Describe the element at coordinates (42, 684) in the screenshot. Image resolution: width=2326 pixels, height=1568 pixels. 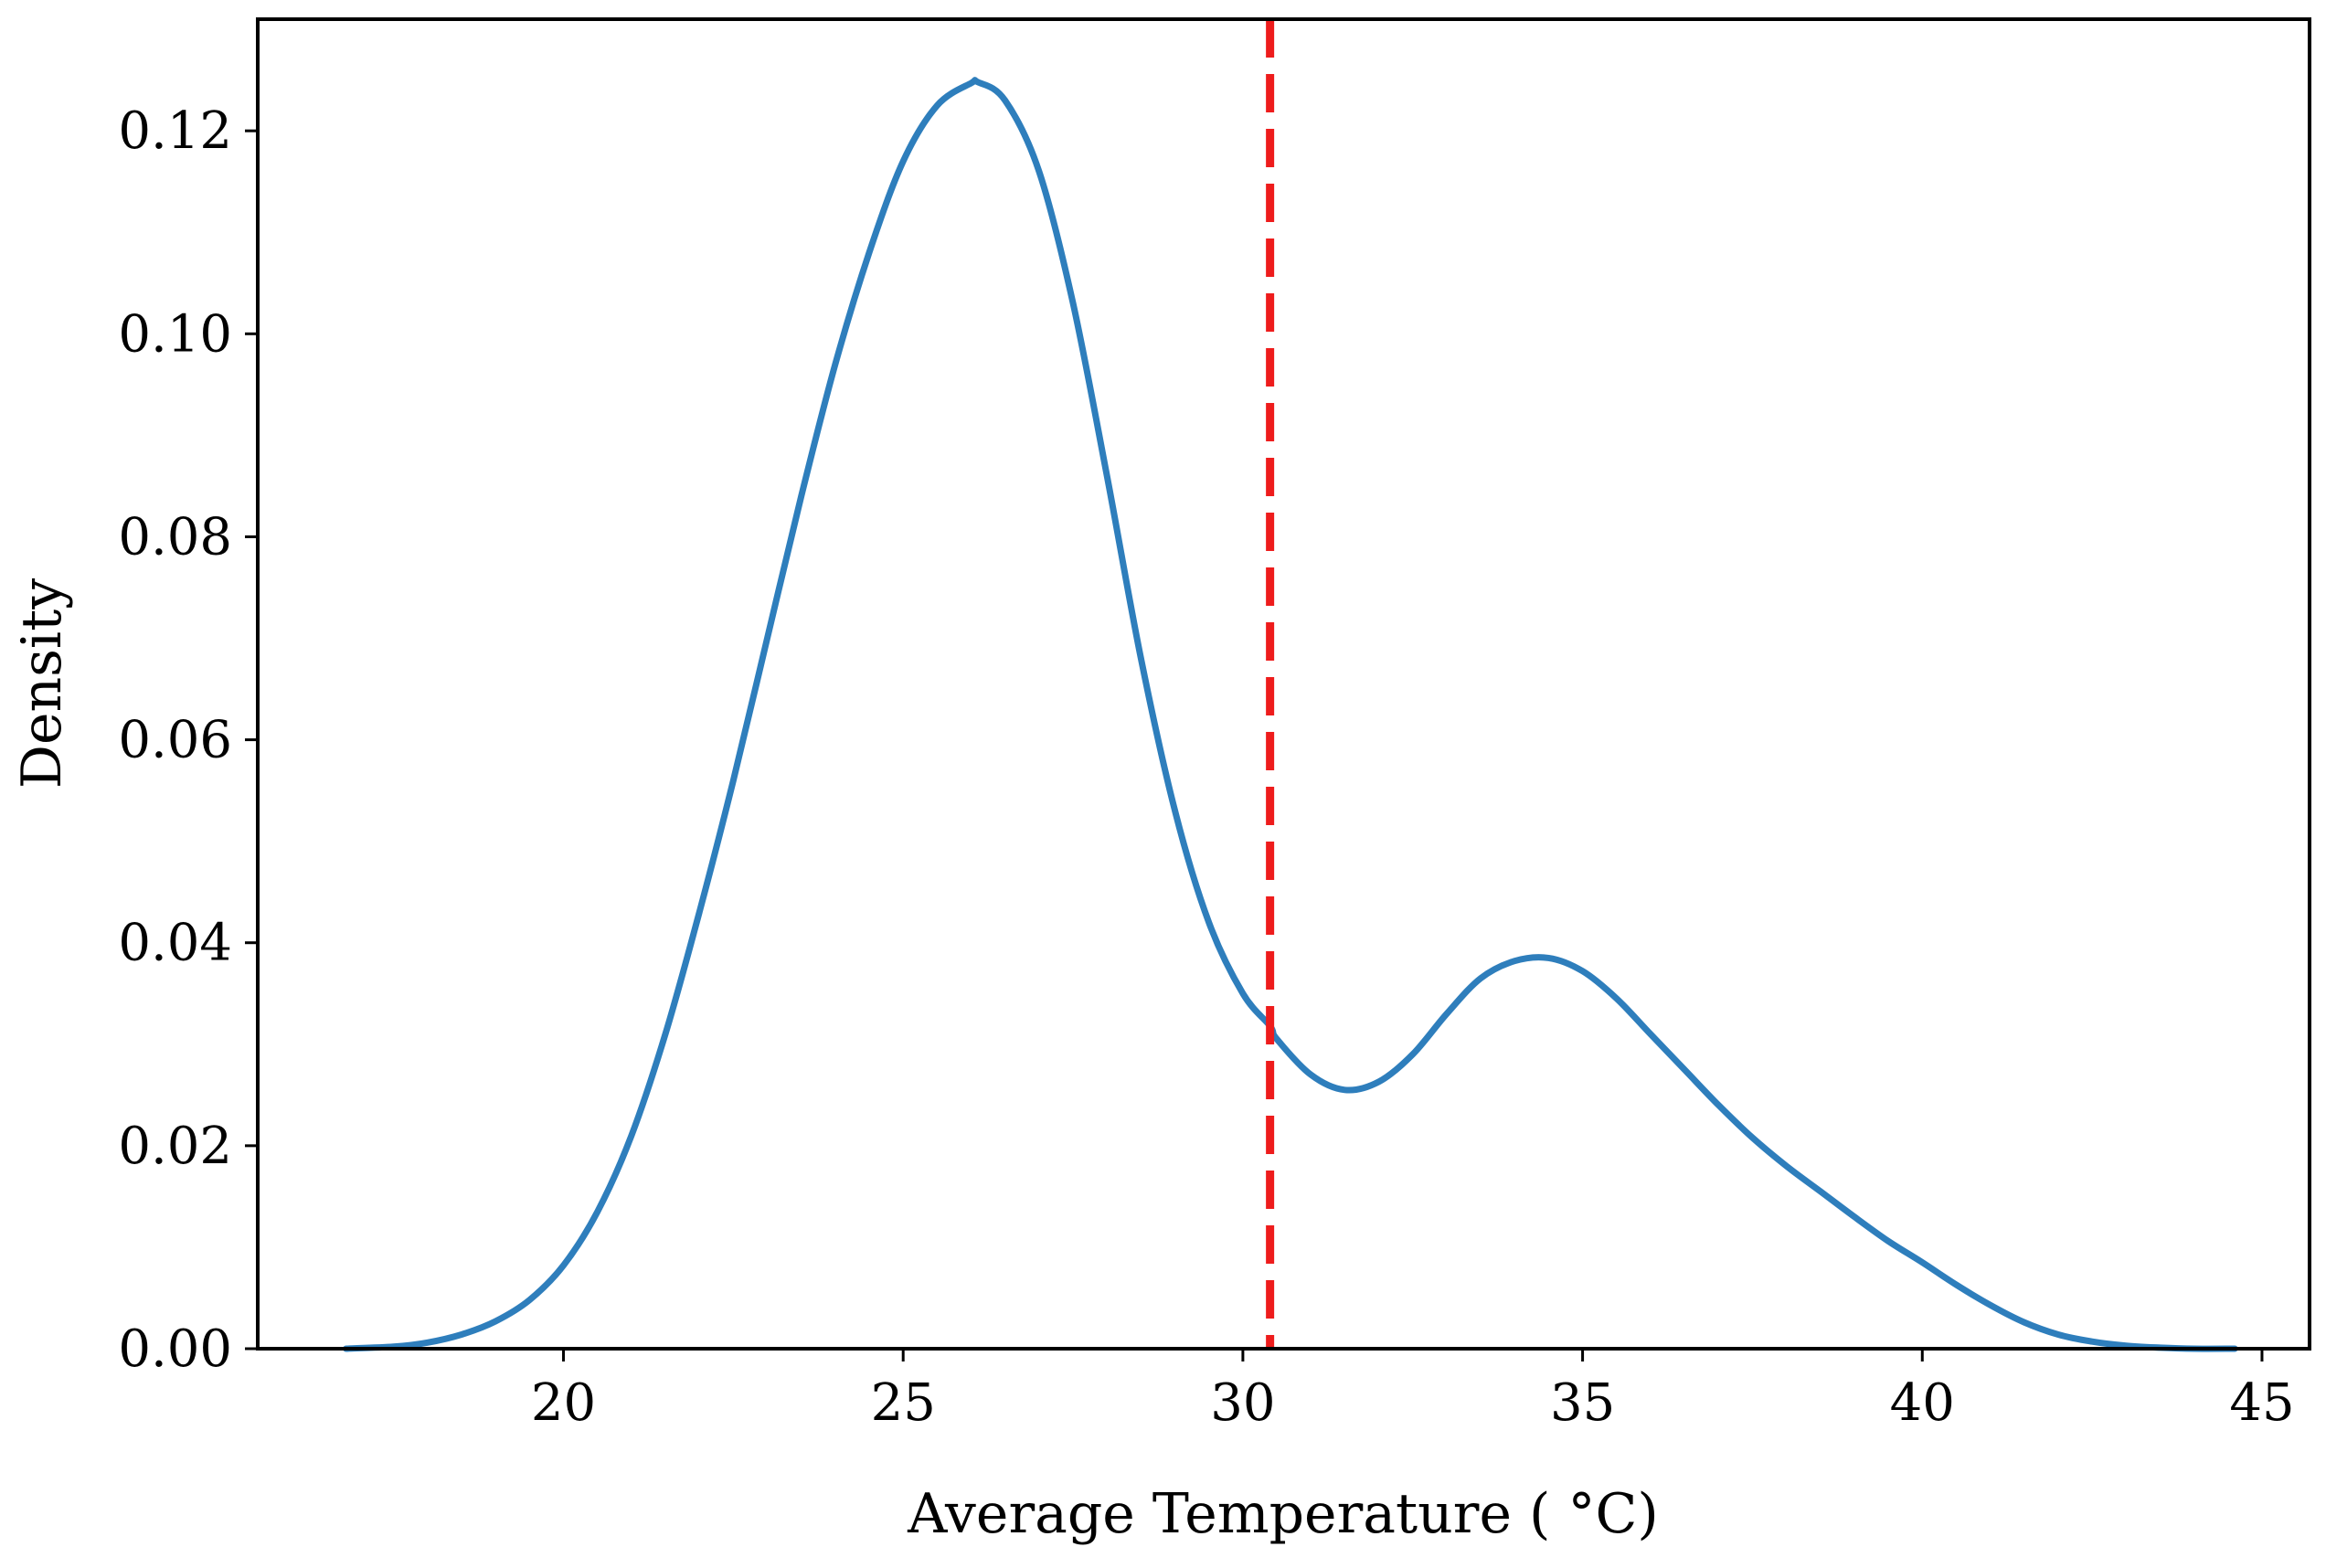
I see `y-axis-label: Density` at that location.